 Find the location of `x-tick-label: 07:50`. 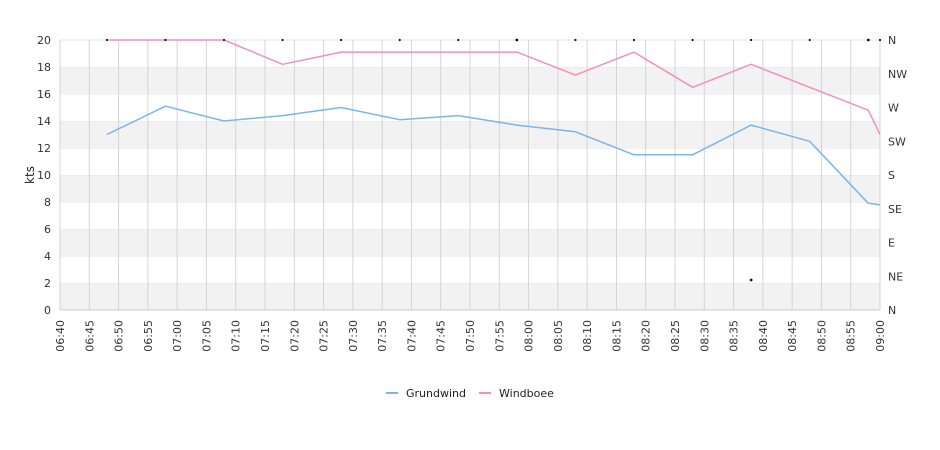

x-tick-label: 07:50 is located at coordinates (470, 336).